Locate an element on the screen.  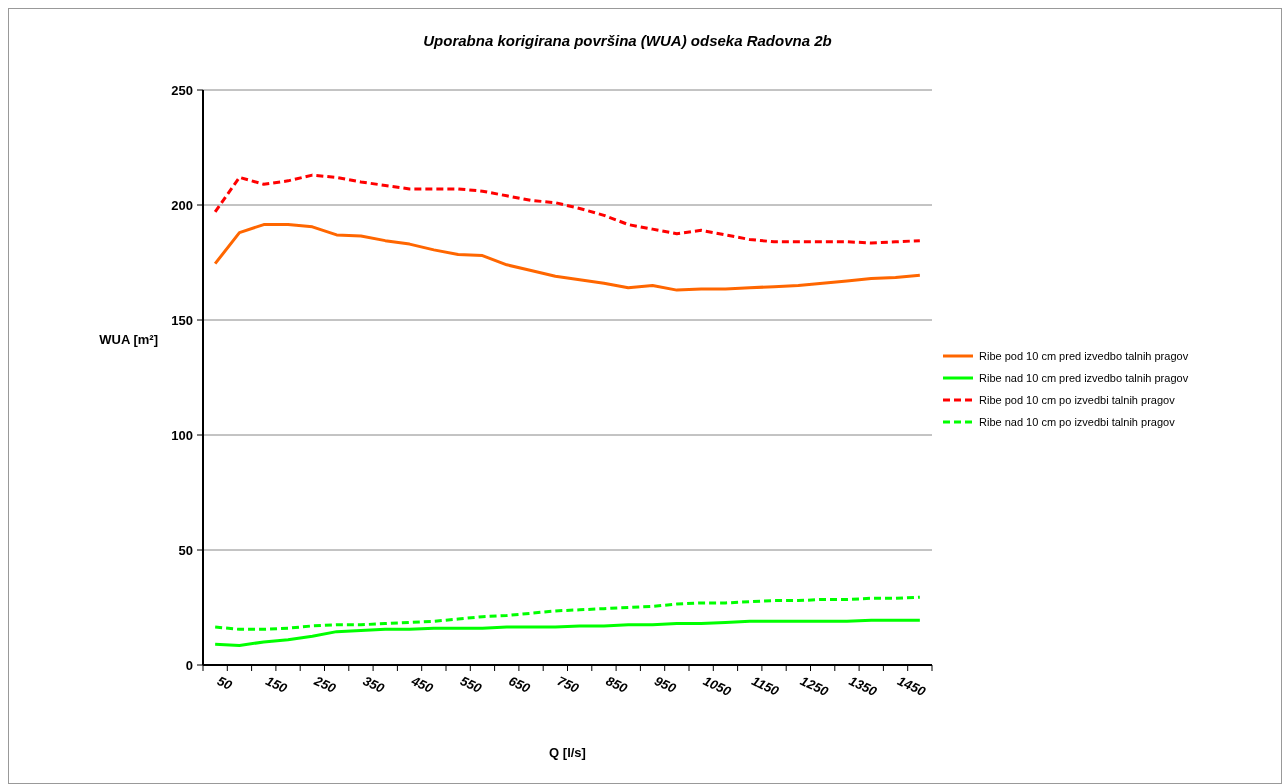
y-tick-label: 50 is located at coordinates (185, 550).